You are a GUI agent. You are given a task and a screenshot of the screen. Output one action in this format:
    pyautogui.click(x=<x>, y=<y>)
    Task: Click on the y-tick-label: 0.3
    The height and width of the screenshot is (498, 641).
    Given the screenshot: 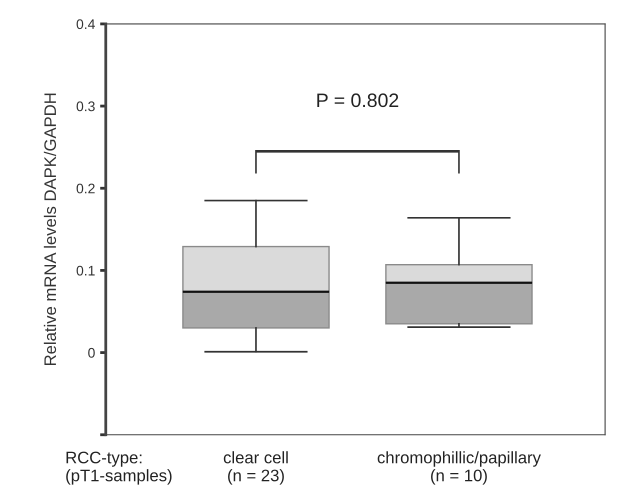 What is the action you would take?
    pyautogui.click(x=85, y=106)
    